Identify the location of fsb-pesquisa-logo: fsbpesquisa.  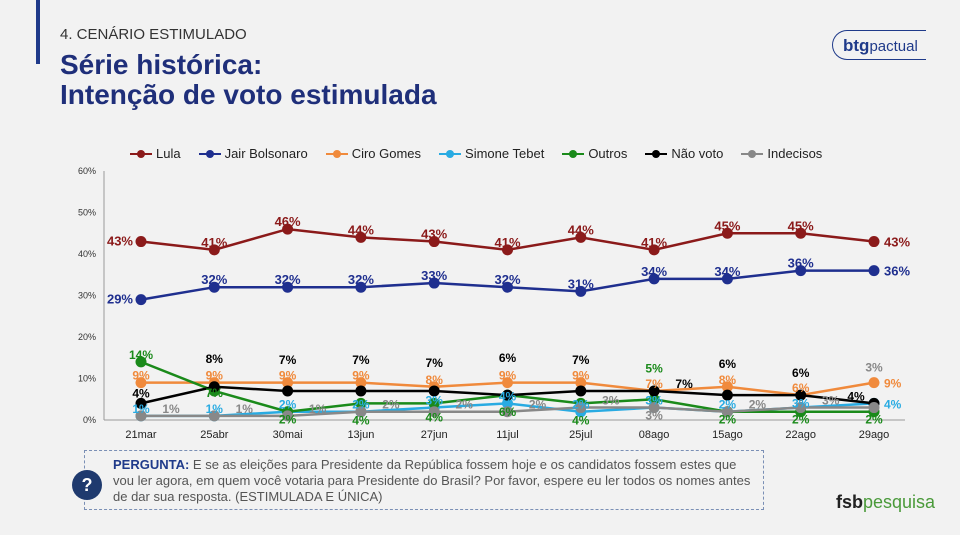
(885, 502).